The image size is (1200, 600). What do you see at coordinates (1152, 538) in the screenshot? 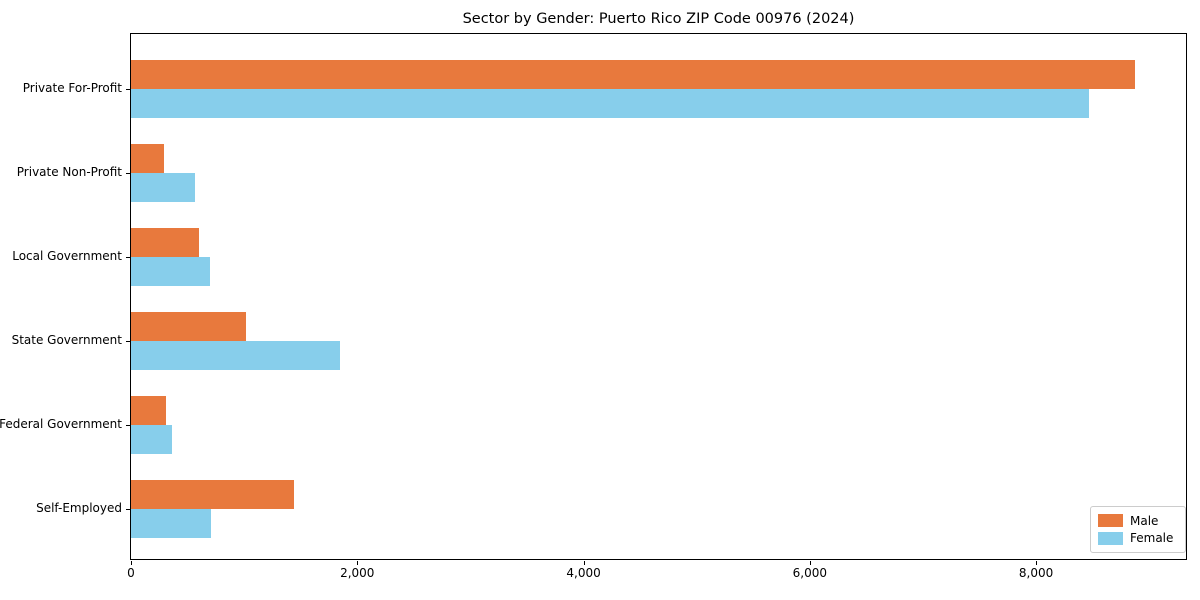
I see `legend-label: Female` at bounding box center [1152, 538].